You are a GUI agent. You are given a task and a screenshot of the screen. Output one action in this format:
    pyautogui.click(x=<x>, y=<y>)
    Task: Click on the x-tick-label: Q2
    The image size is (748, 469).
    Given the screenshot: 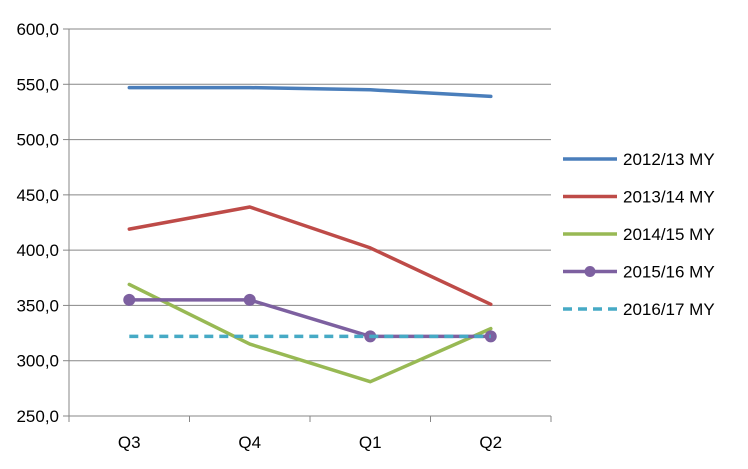 What is the action you would take?
    pyautogui.click(x=490, y=442)
    